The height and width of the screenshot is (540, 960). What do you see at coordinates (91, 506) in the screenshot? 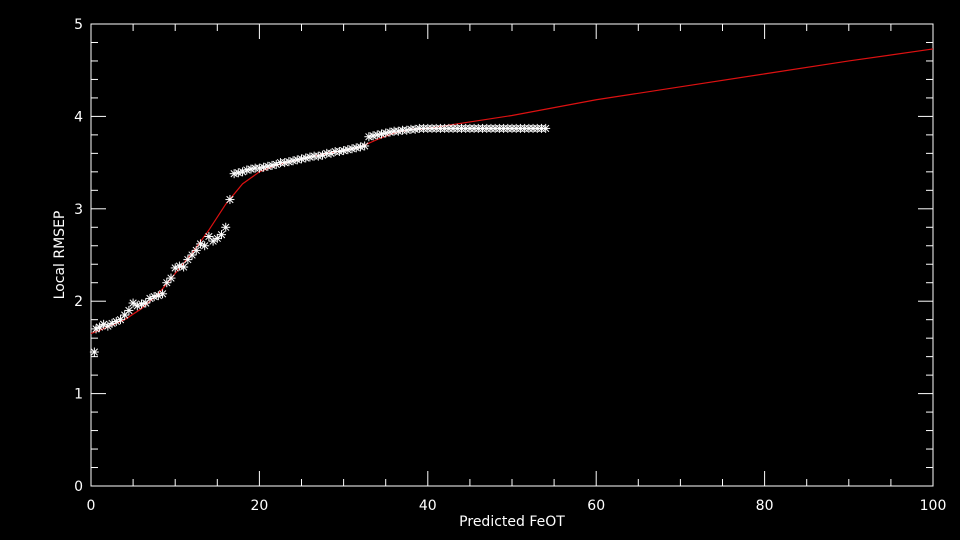
I see `x-tick-label: 0` at bounding box center [91, 506].